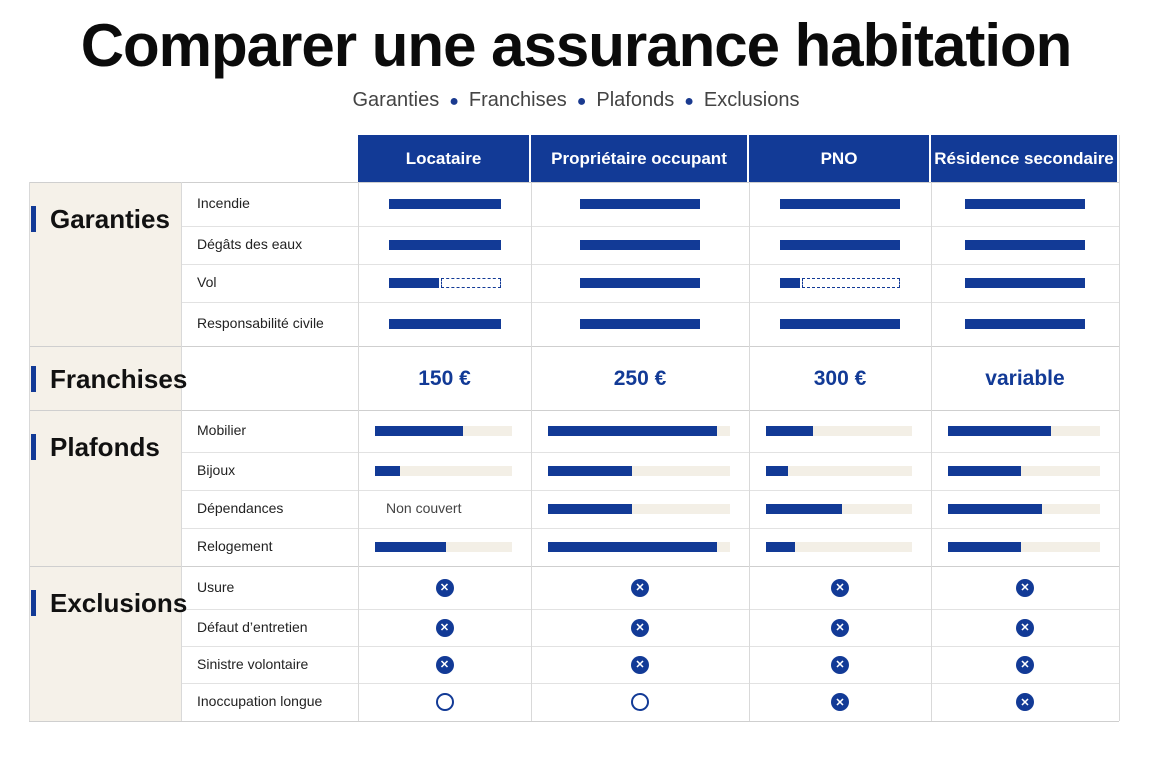 This screenshot has height=768, width=1152. What do you see at coordinates (443, 158) in the screenshot?
I see `column-header-1: Locataire` at bounding box center [443, 158].